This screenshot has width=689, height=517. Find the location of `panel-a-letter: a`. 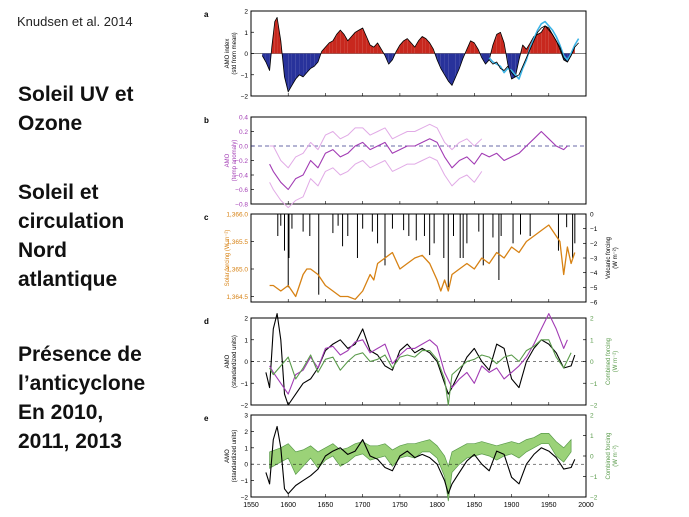

panel-a-letter: a is located at coordinates (206, 14).